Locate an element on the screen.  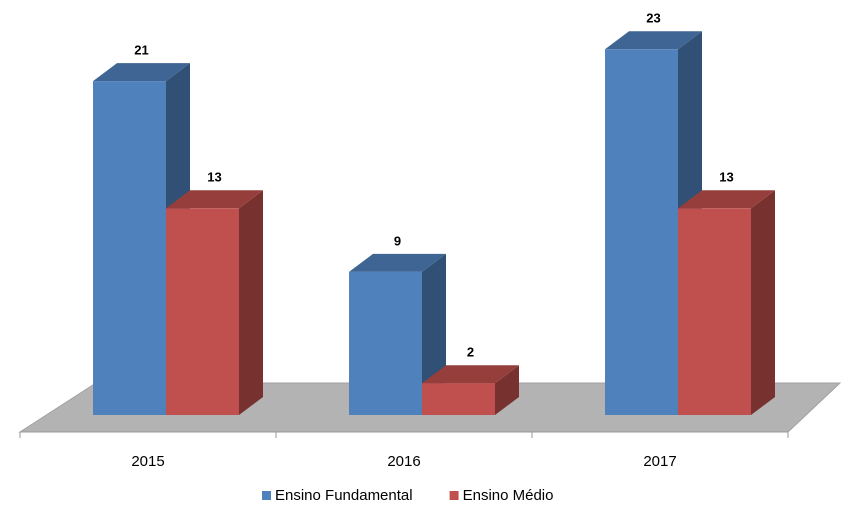
value-label: 21 is located at coordinates (141, 50).